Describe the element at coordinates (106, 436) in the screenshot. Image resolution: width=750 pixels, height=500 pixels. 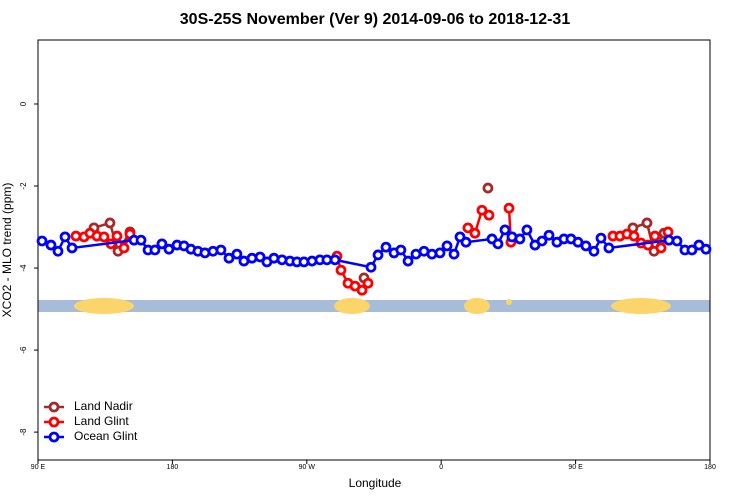
I see `legend-label: Ocean Glint` at that location.